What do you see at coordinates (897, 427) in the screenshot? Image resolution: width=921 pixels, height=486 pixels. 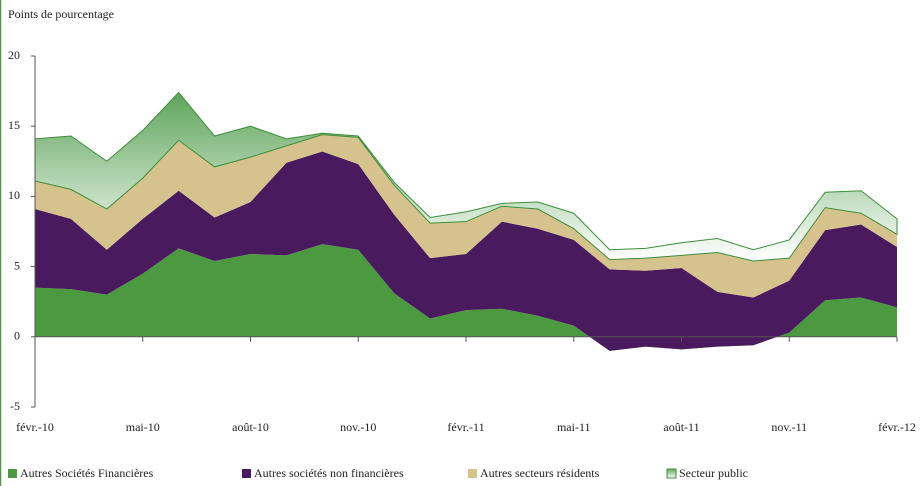 I see `x-tick-label: févr.-12` at bounding box center [897, 427].